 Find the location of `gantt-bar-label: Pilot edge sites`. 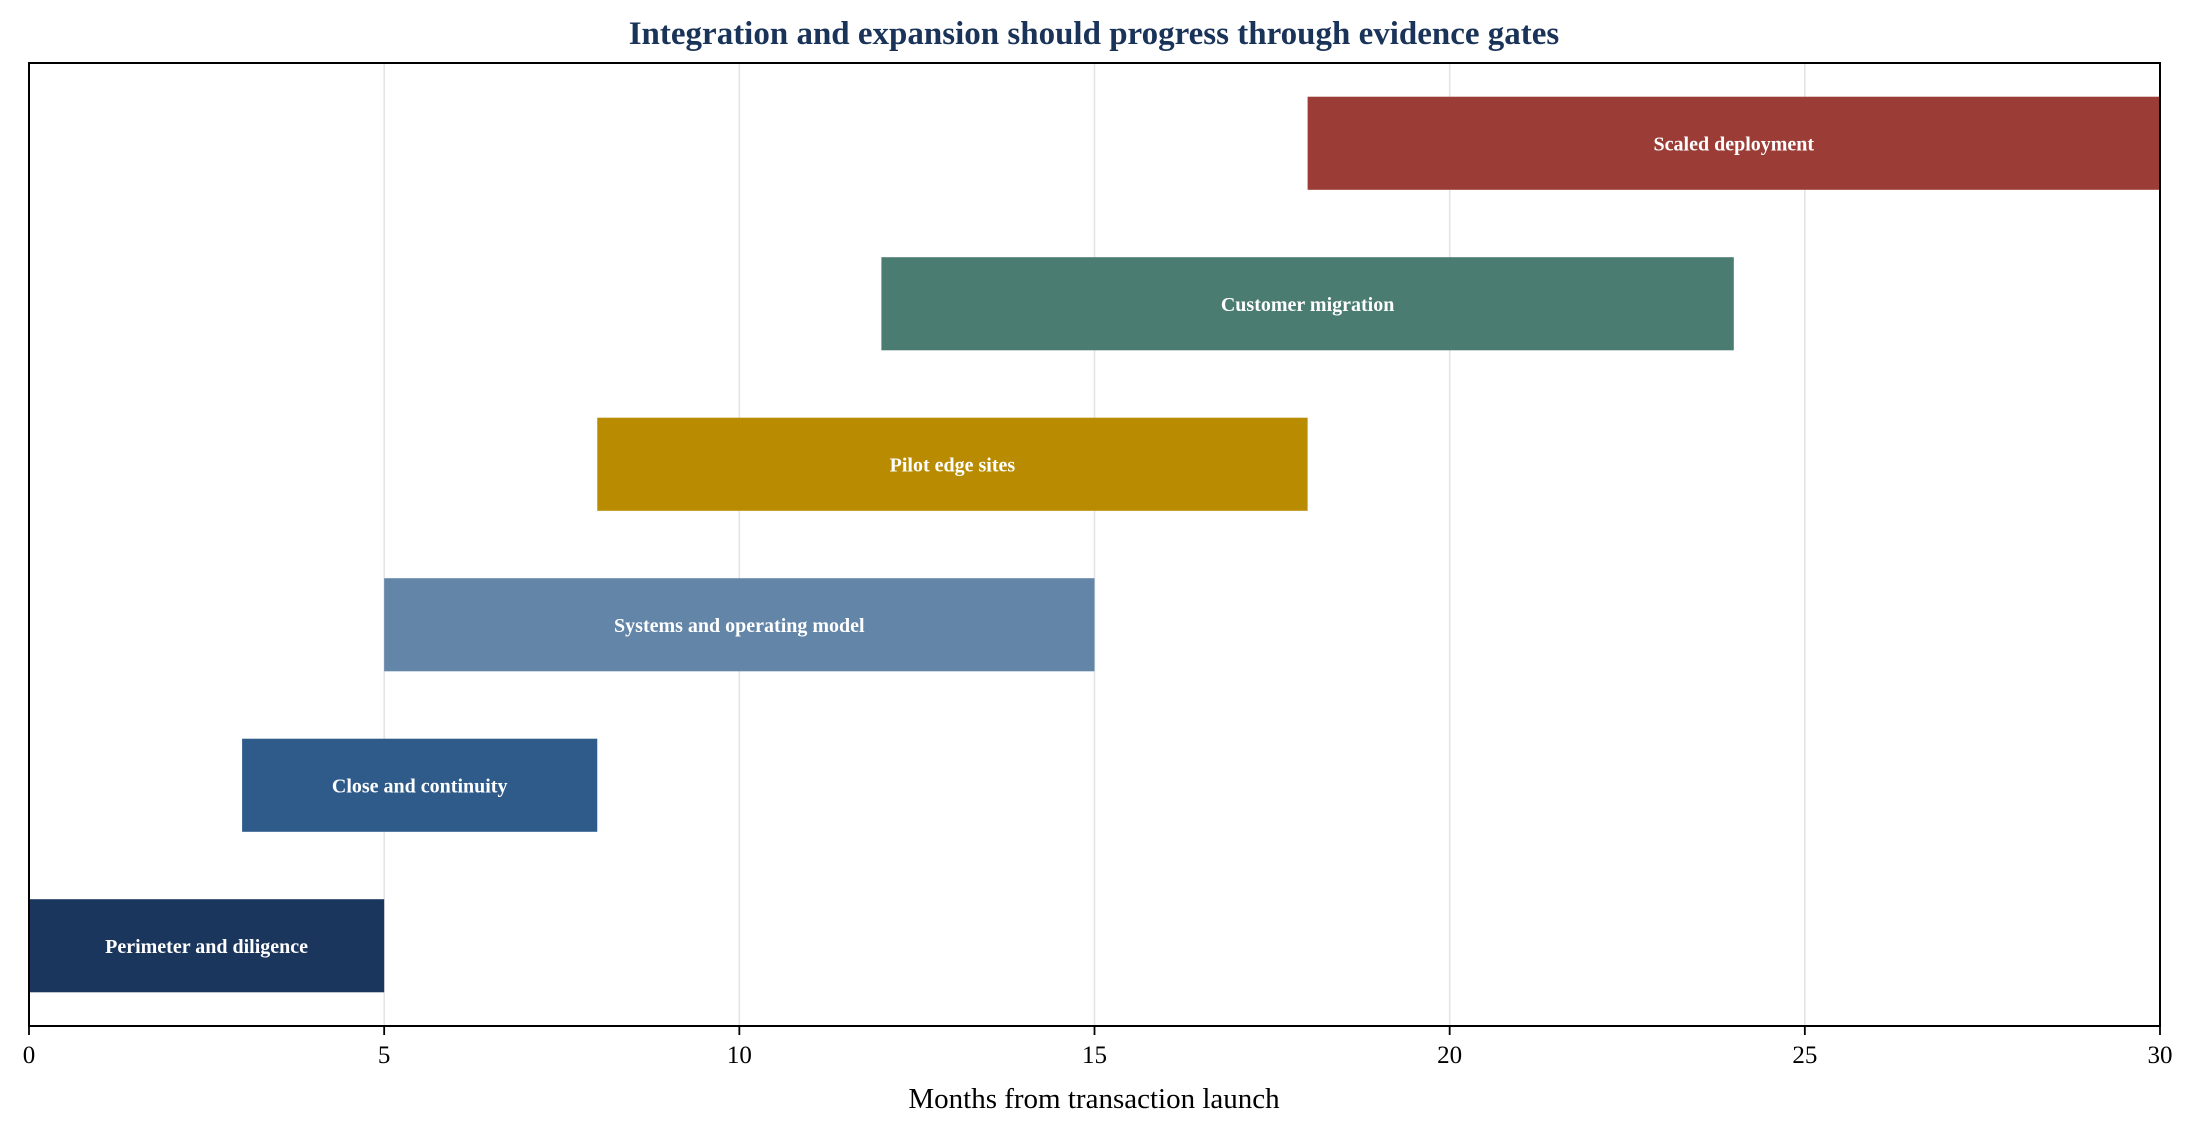

gantt-bar-label: Pilot edge sites is located at coordinates (953, 465).